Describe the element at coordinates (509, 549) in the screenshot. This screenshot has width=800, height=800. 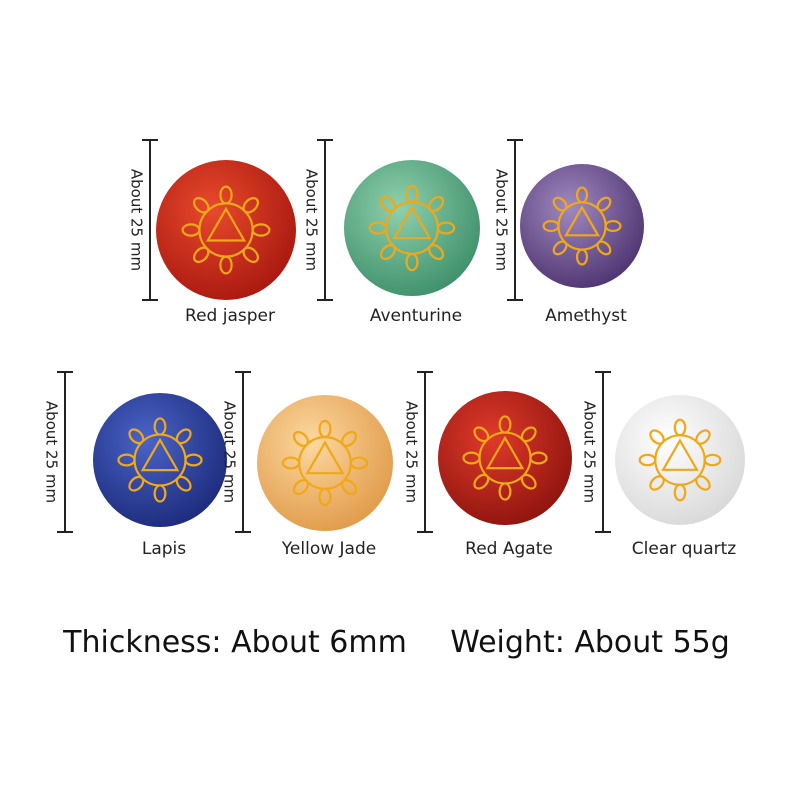
I see `stone-name: Red Agate` at that location.